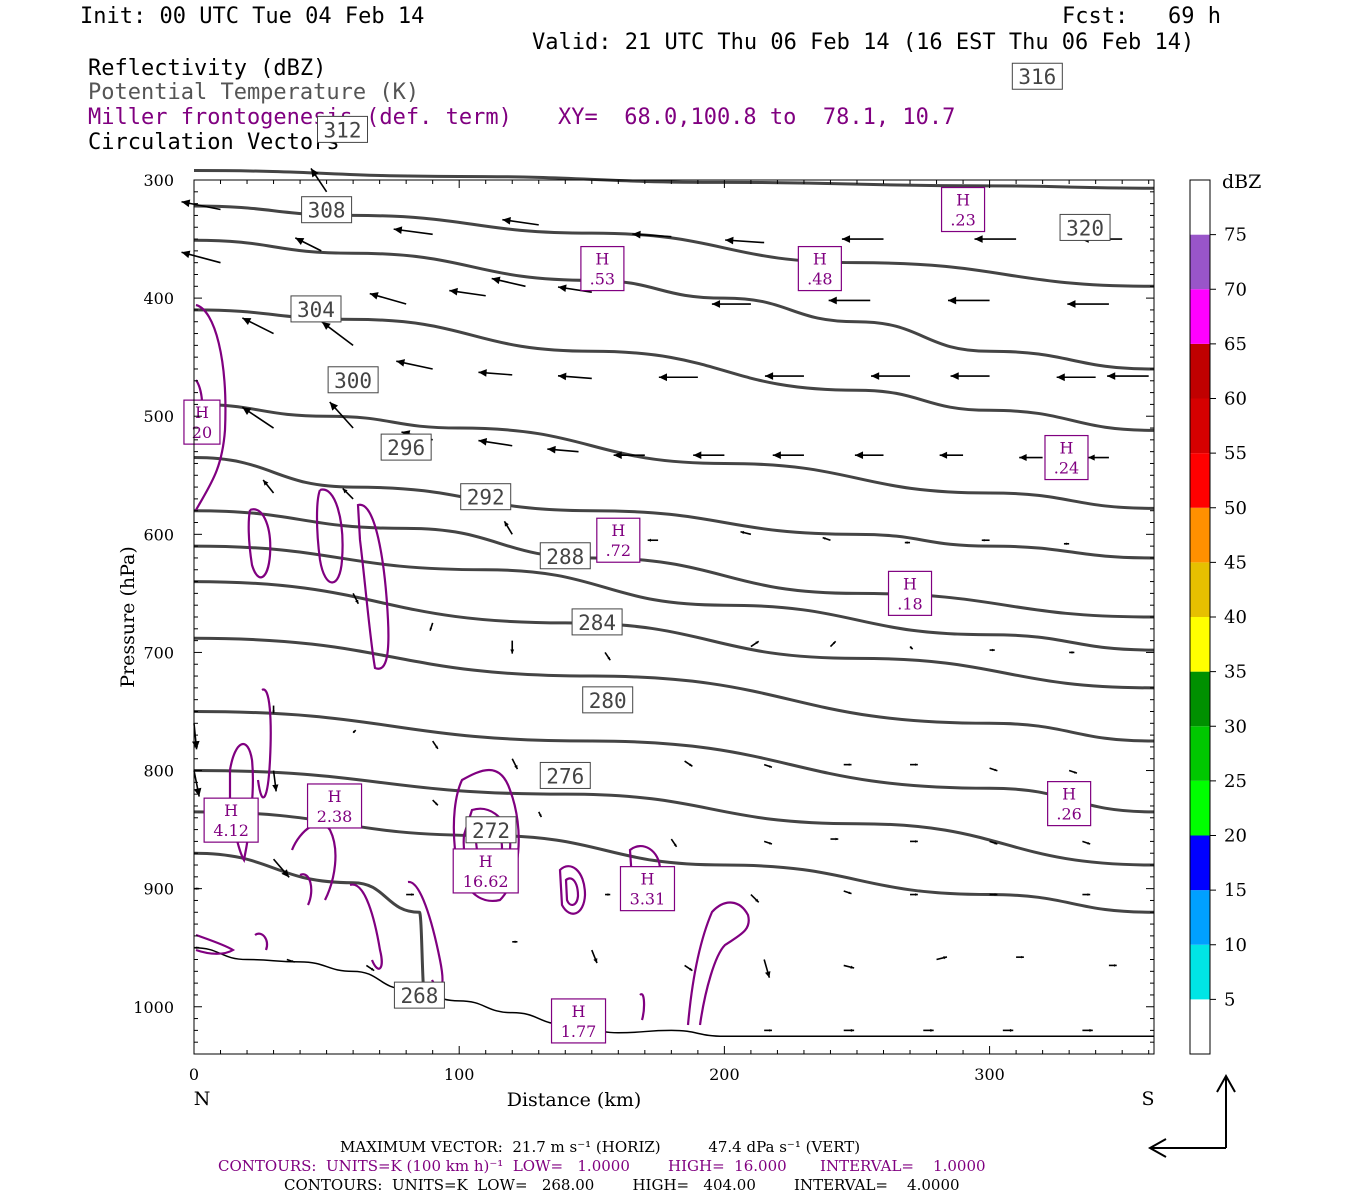 The height and width of the screenshot is (1200, 1350). What do you see at coordinates (724, 1074) in the screenshot?
I see `x-tick-label: 200` at bounding box center [724, 1074].